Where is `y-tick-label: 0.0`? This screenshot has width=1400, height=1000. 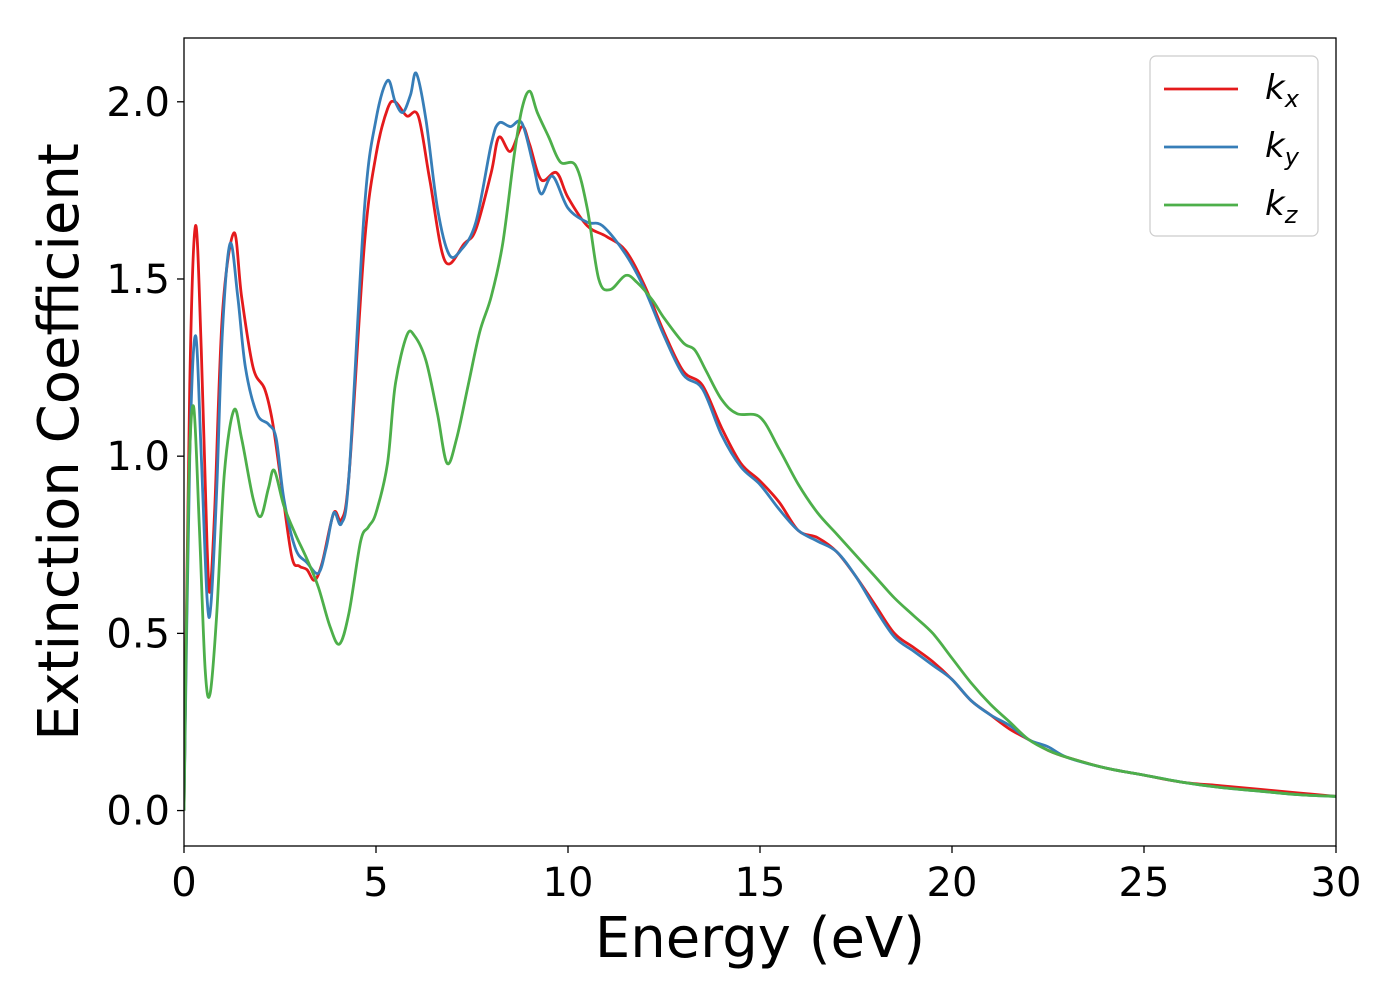
y-tick-label: 0.0 is located at coordinates (138, 812).